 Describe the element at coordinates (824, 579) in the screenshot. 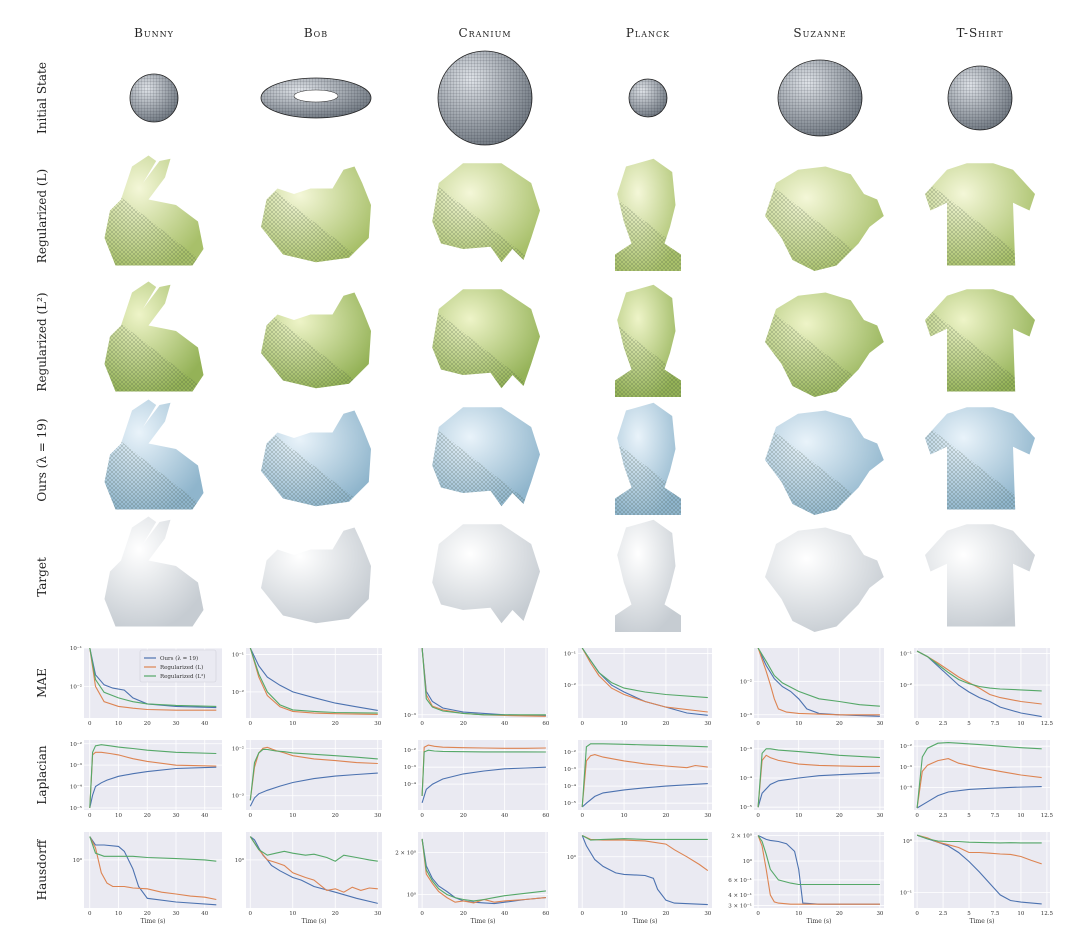

I see `render-white-suzanne` at that location.